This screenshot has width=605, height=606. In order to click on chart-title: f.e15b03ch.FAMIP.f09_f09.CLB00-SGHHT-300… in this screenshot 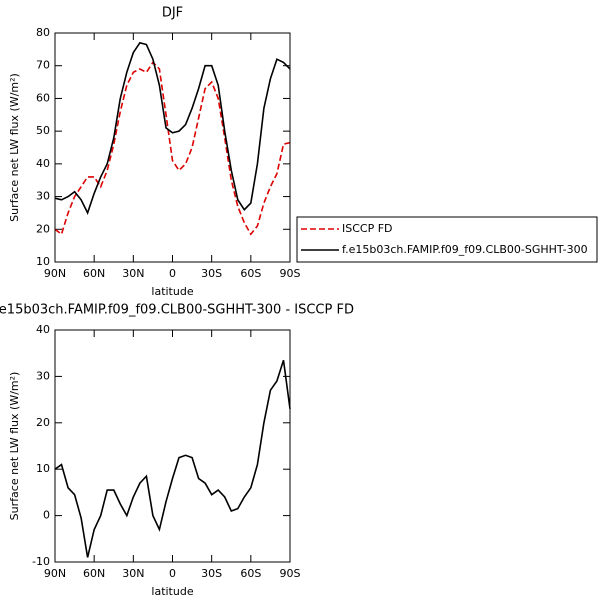, I will do `click(177, 310)`.